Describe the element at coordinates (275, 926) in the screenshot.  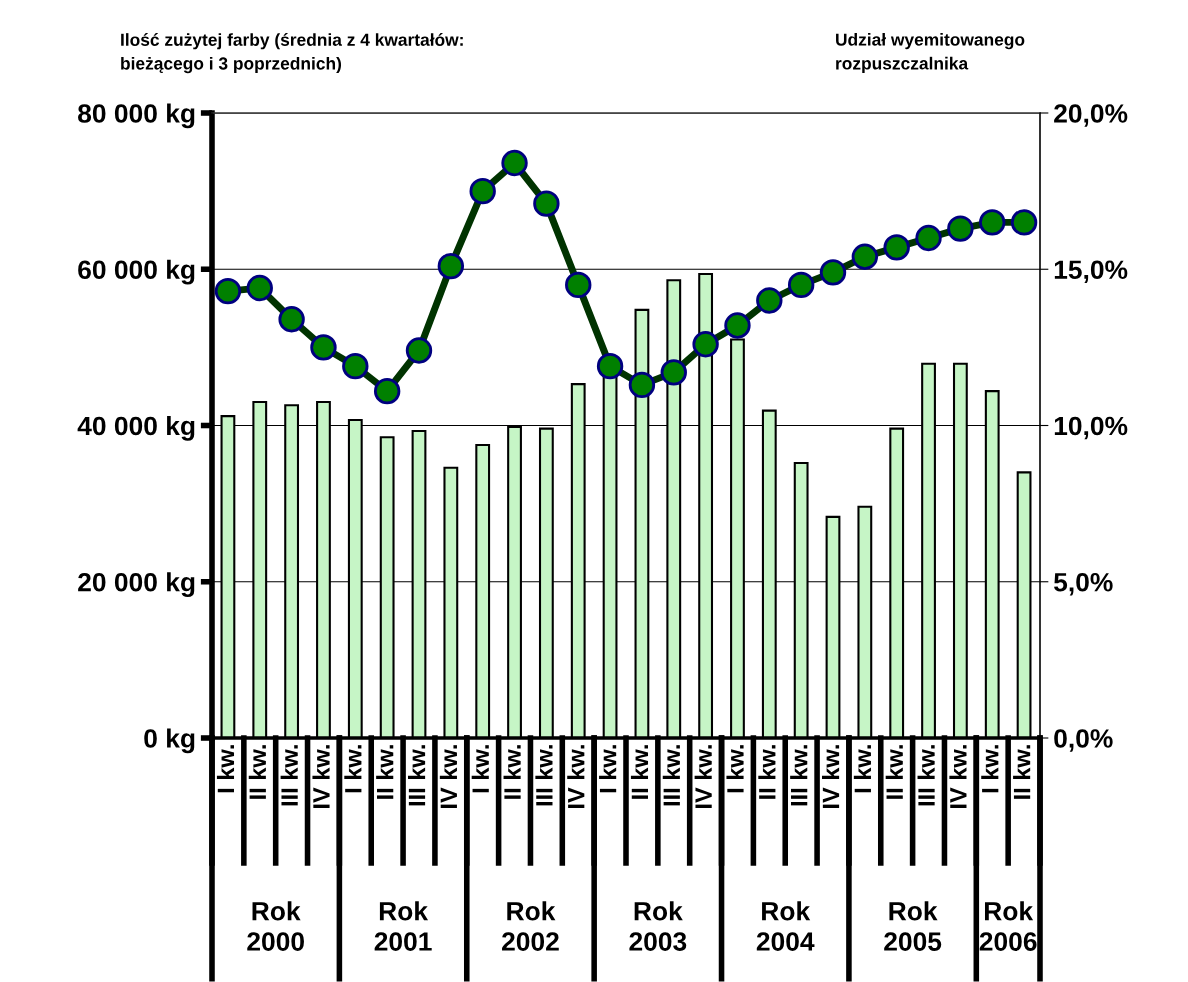
I see `text: Rok 2000` at that location.